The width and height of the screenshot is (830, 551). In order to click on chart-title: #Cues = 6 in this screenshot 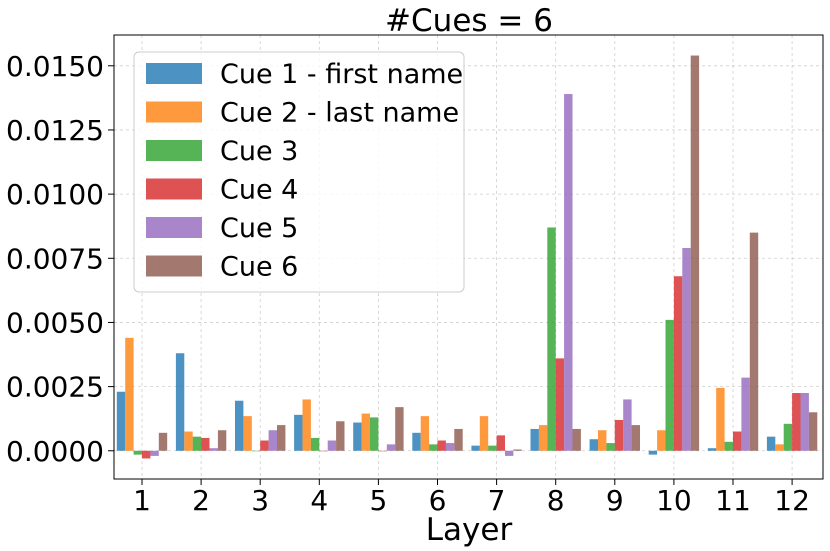, I will do `click(469, 21)`.